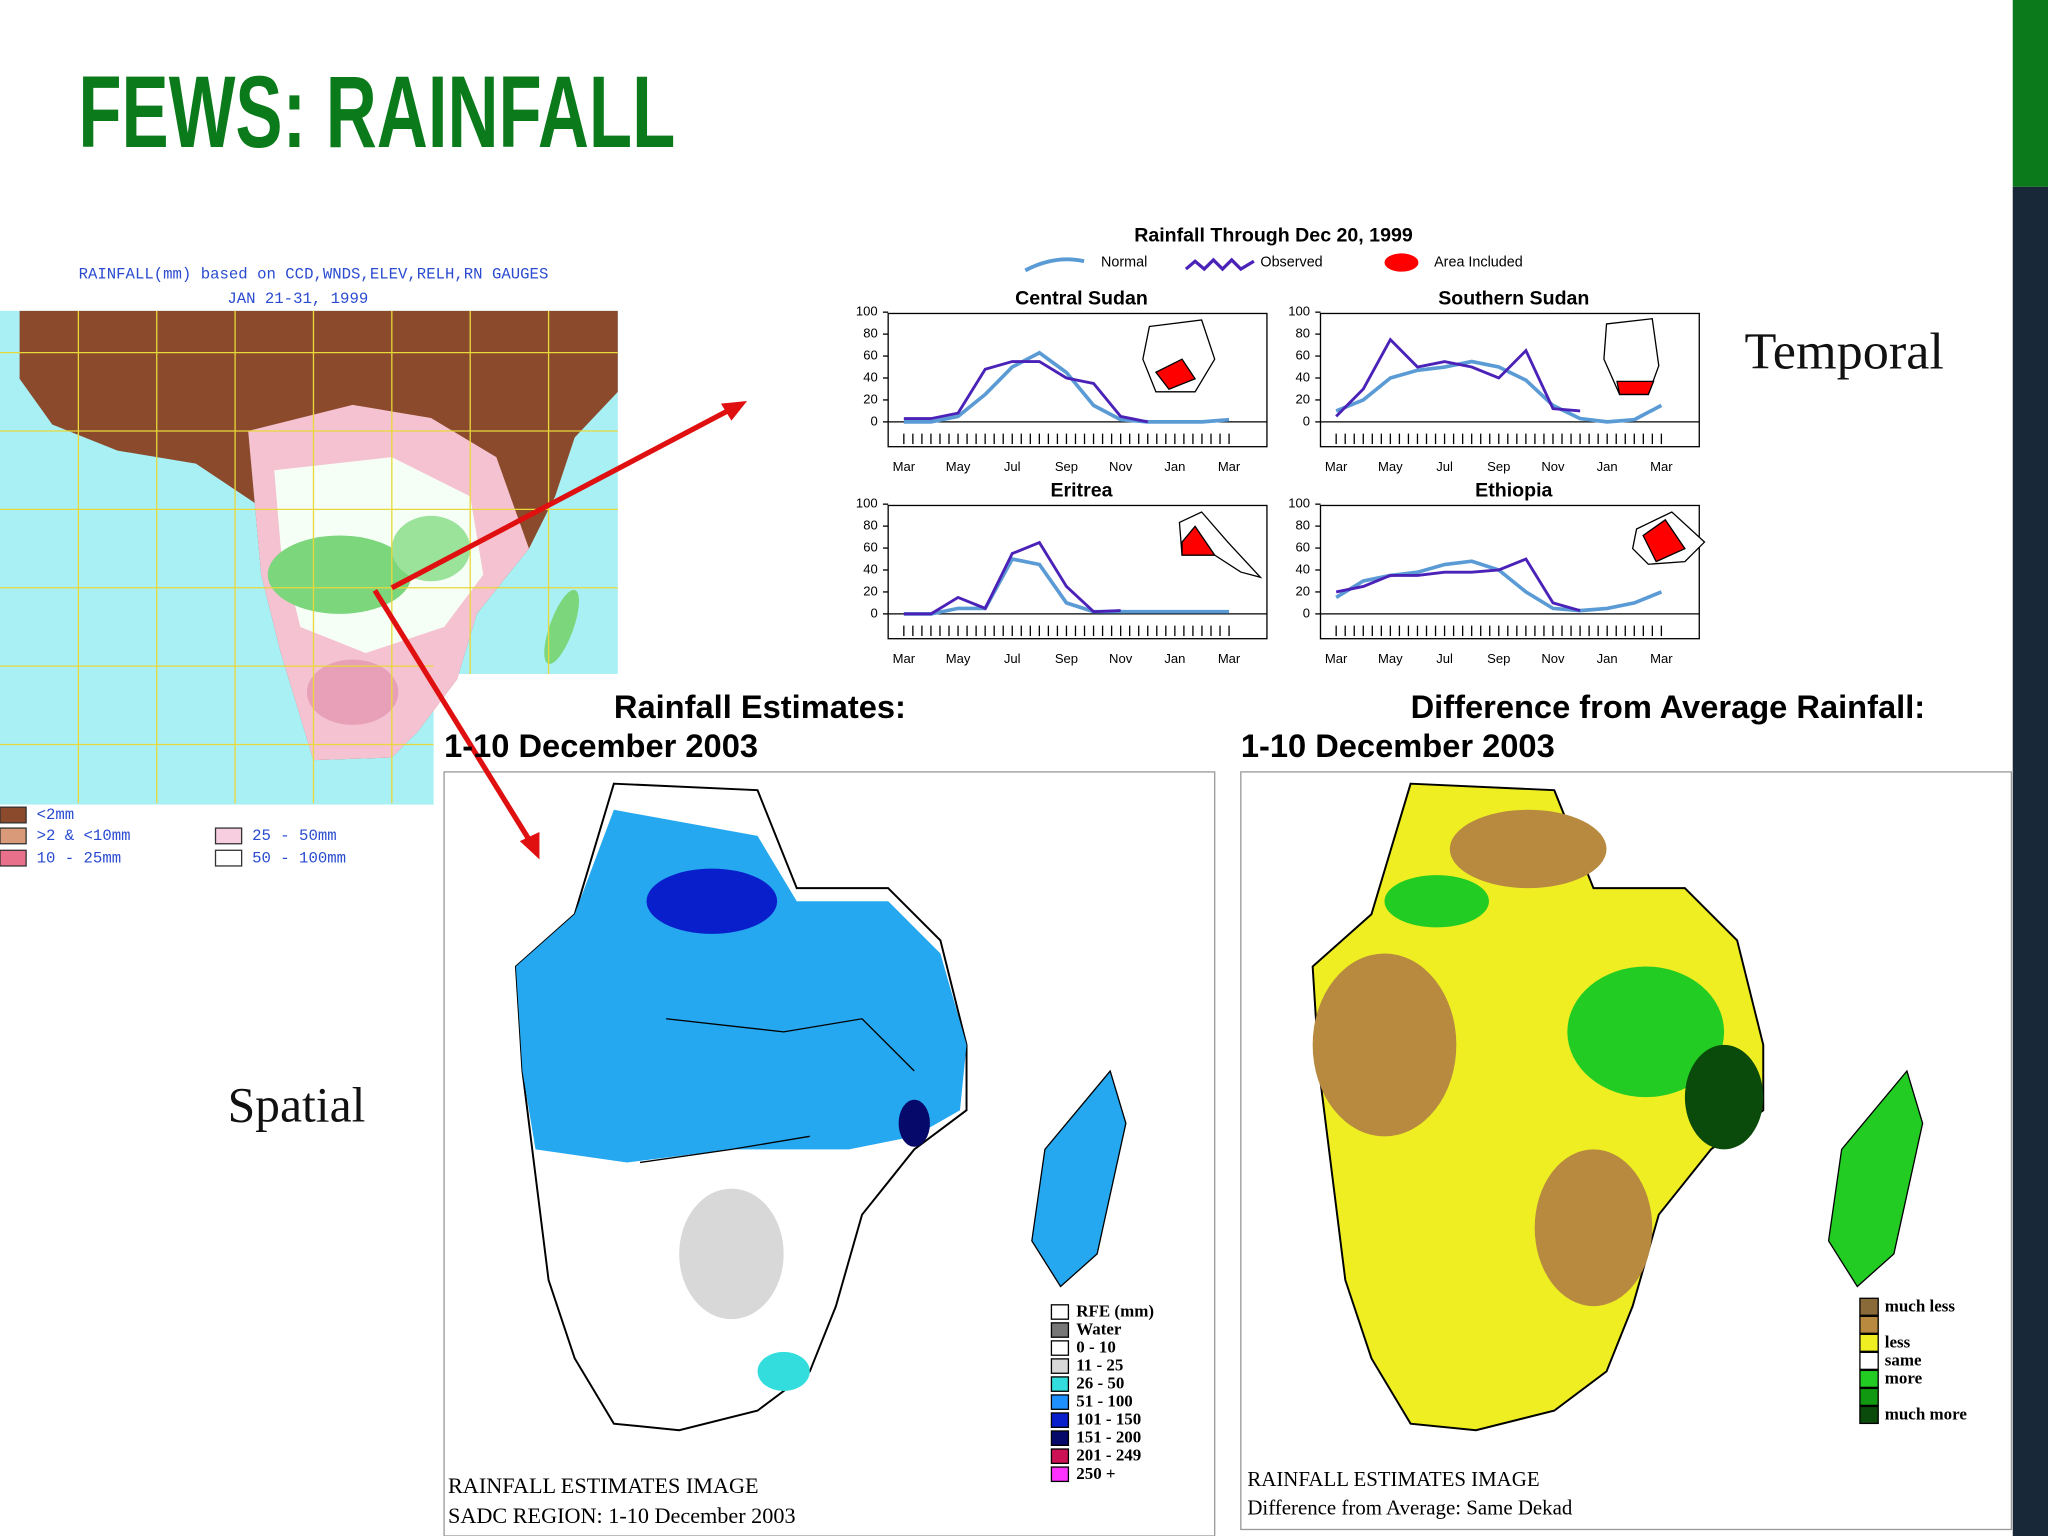  I want to click on legend-label: 10 - 25mm, so click(79, 858).